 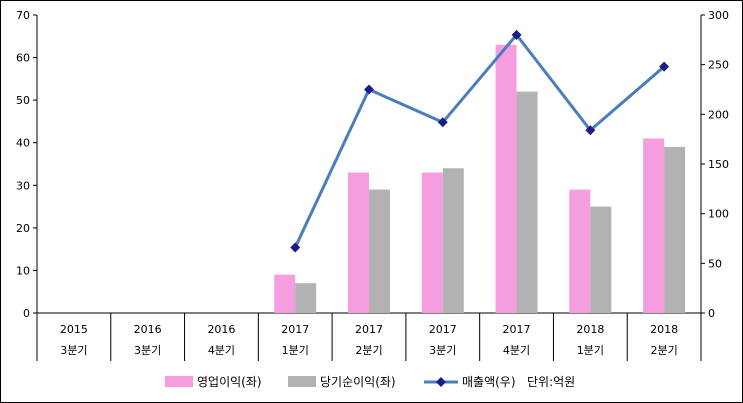 I want to click on left-tick-label: 50, so click(x=23, y=100).